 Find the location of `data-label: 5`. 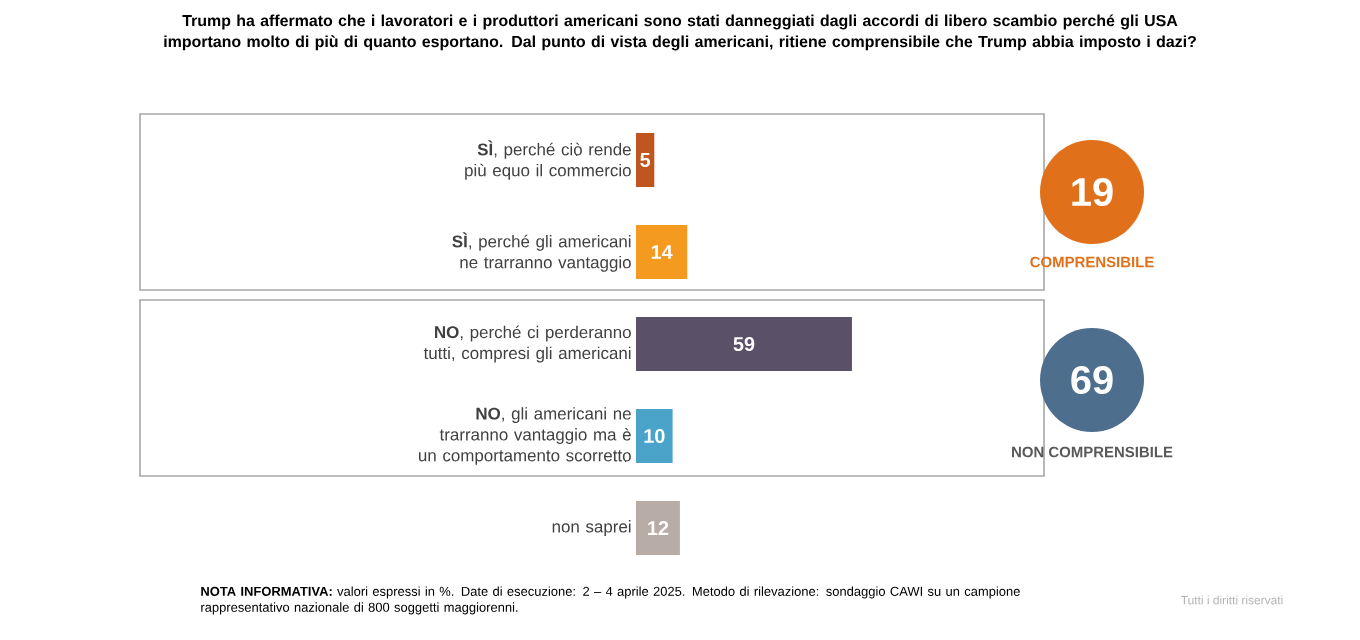

data-label: 5 is located at coordinates (645, 160).